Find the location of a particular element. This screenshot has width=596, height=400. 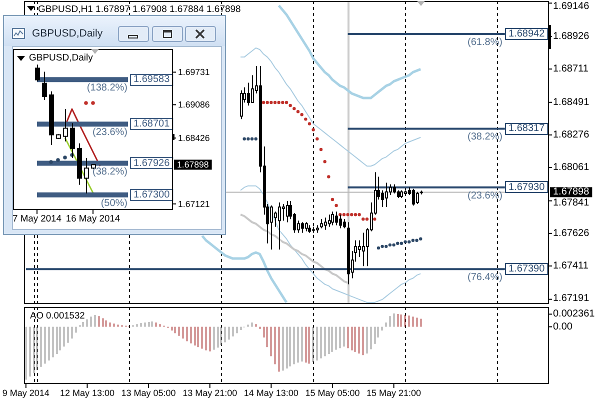

x-tick-label: 15 May 21:00 is located at coordinates (394, 393).